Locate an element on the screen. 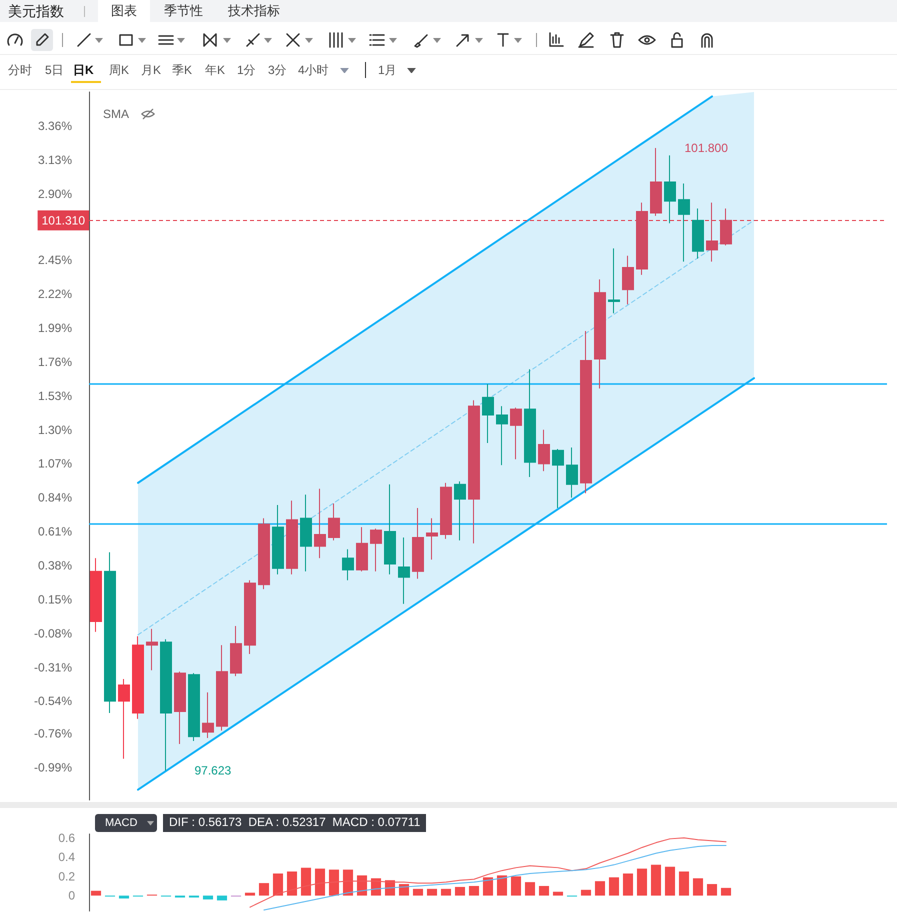 This screenshot has height=912, width=897. text: 周K is located at coordinates (119, 70).